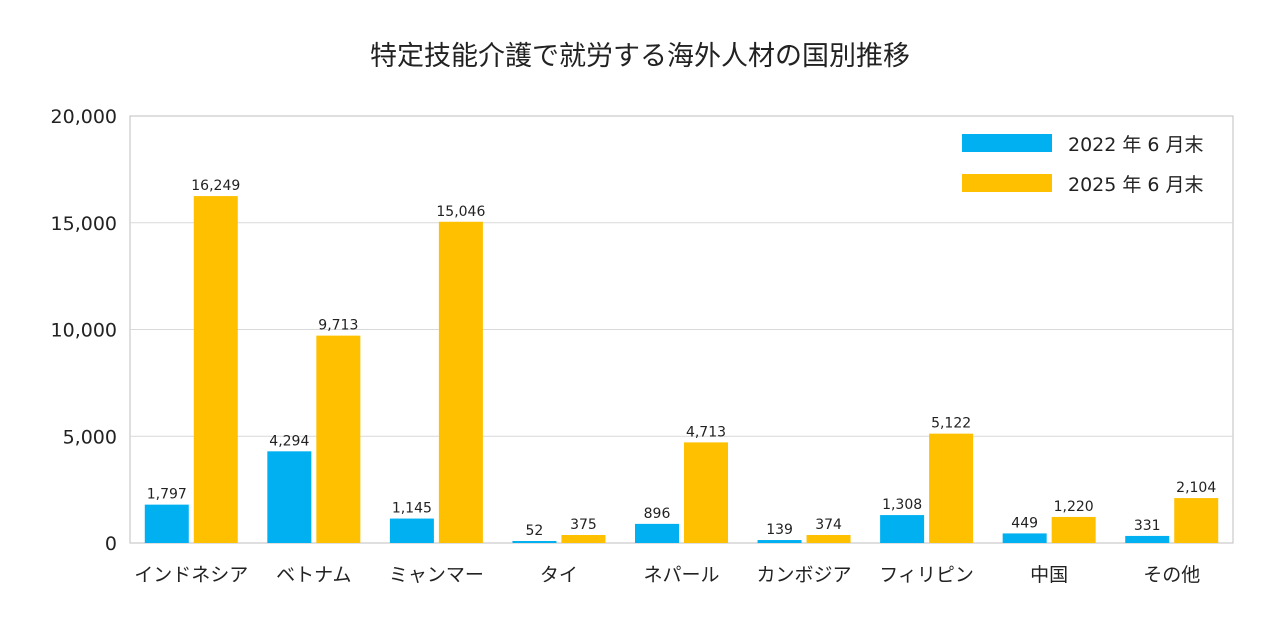 The height and width of the screenshot is (640, 1280). What do you see at coordinates (191, 575) in the screenshot?
I see `x-category-label: インドネシア` at bounding box center [191, 575].